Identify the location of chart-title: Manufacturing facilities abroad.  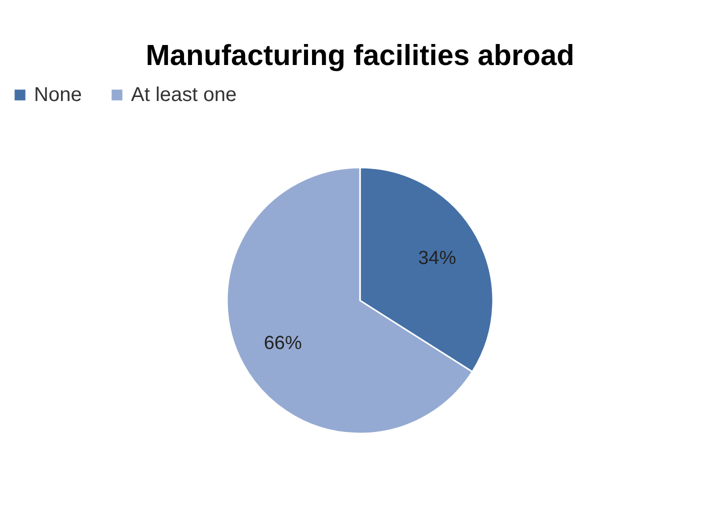
(360, 56).